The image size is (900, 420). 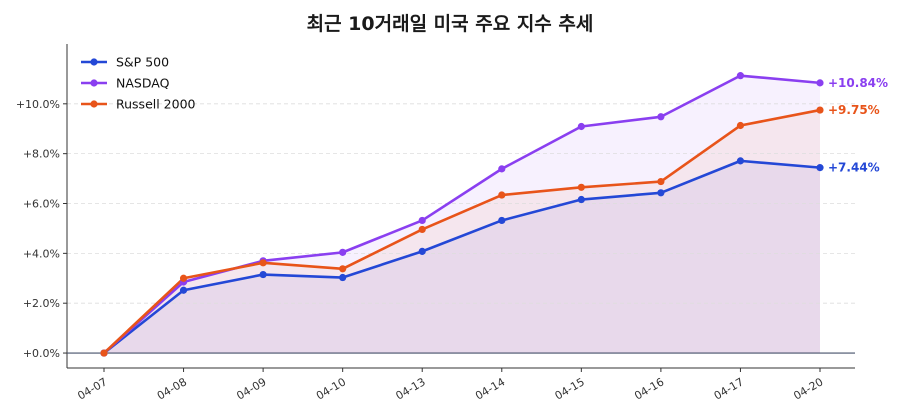 What do you see at coordinates (858, 83) in the screenshot?
I see `end-label-1: +10.84%` at bounding box center [858, 83].